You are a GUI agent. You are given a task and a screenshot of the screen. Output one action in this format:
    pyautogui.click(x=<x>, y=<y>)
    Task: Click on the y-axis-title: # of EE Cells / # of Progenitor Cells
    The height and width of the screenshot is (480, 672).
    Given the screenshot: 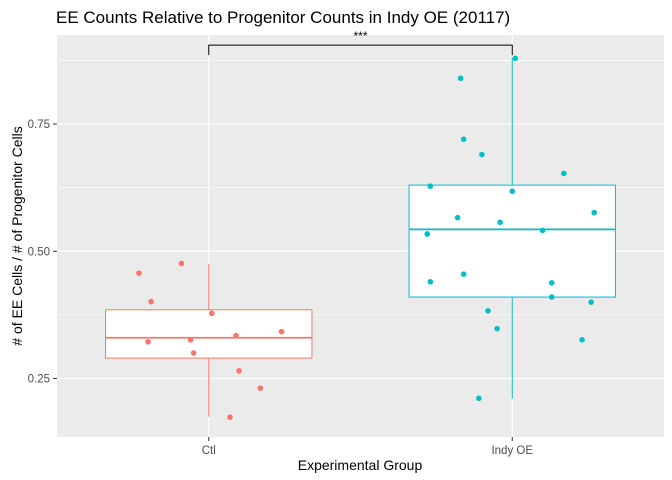 What is the action you would take?
    pyautogui.click(x=17, y=235)
    